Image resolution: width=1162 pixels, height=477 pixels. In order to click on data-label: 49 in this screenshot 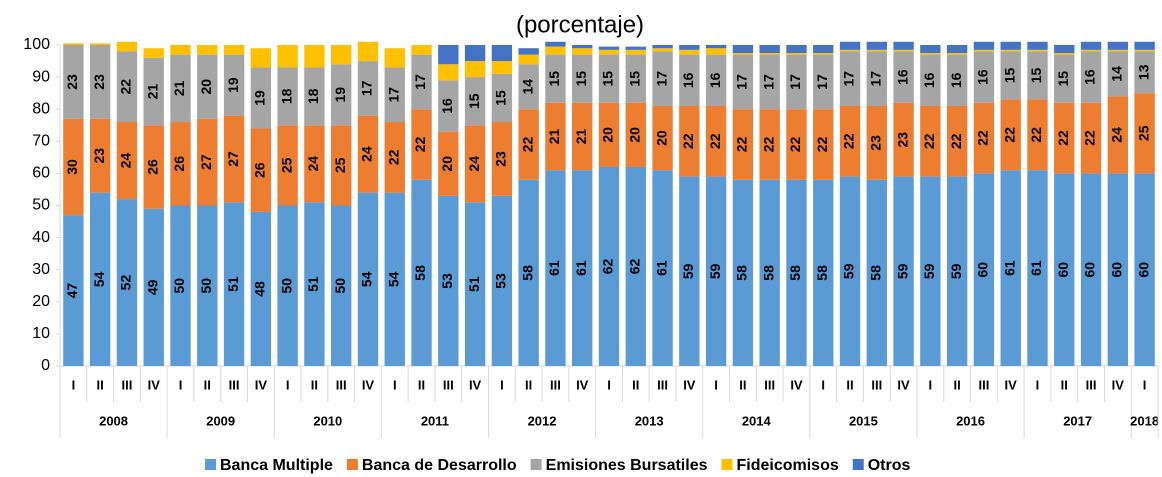, I will do `click(152, 287)`.